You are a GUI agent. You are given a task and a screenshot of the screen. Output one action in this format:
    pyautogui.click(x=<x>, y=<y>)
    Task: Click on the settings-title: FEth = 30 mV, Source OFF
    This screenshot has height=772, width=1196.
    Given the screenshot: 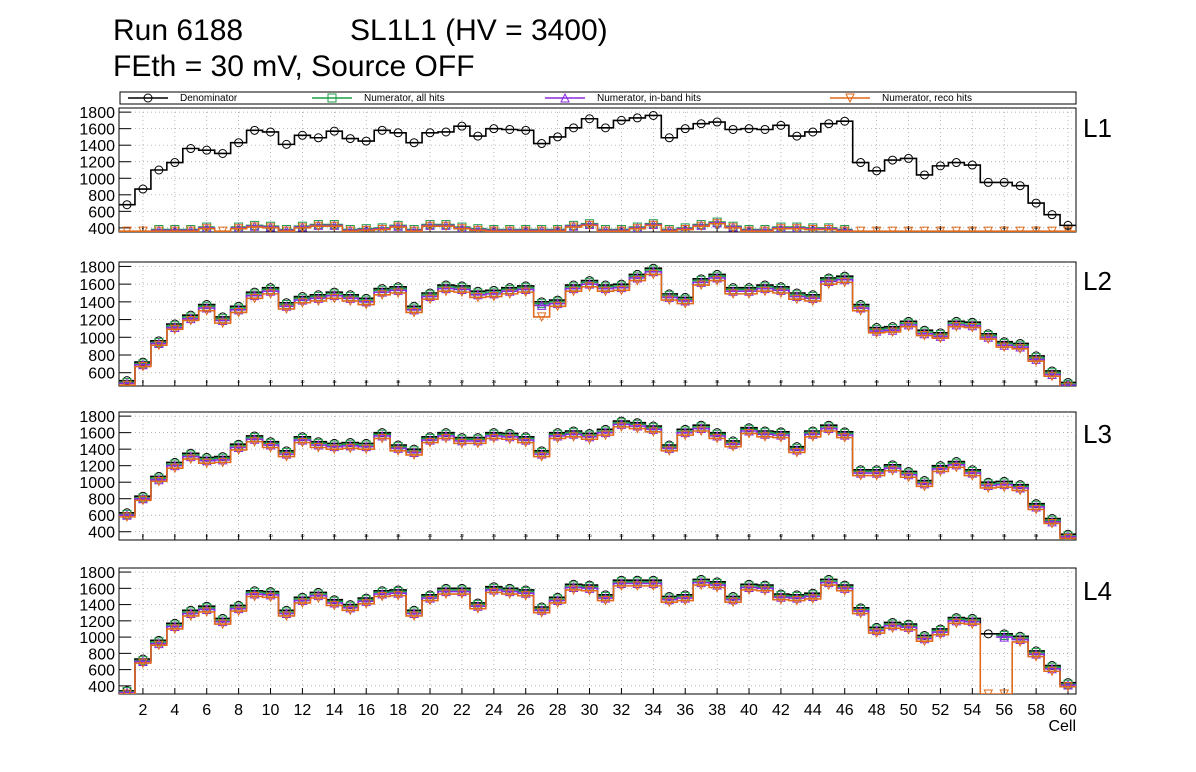 What is the action you would take?
    pyautogui.click(x=294, y=66)
    